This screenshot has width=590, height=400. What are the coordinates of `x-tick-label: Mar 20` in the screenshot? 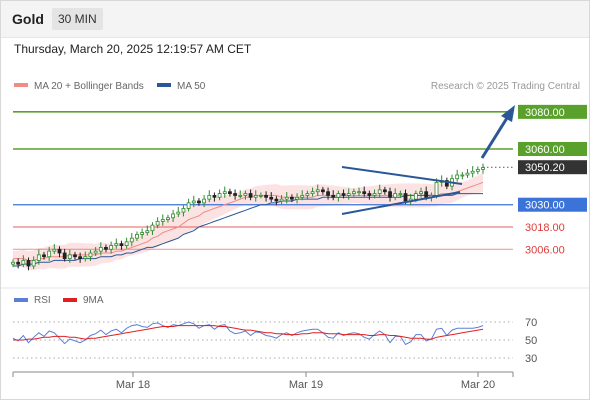 It's located at (478, 385).